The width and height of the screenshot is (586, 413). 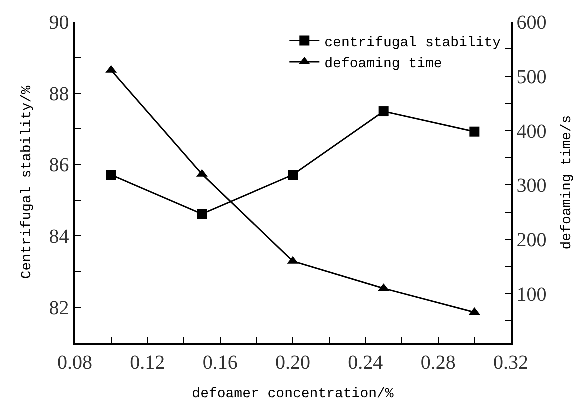 I want to click on x-axis-title: defoamer concentration/%, so click(x=293, y=394).